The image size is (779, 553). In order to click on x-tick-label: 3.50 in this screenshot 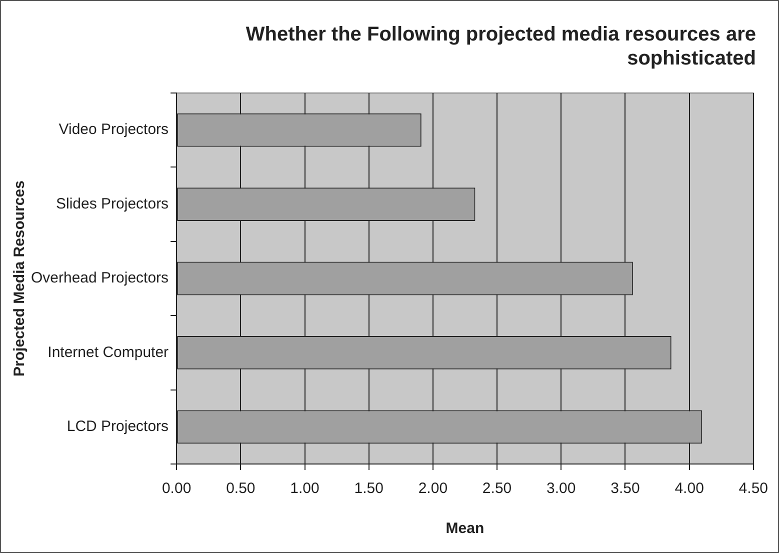, I will do `click(625, 489)`.